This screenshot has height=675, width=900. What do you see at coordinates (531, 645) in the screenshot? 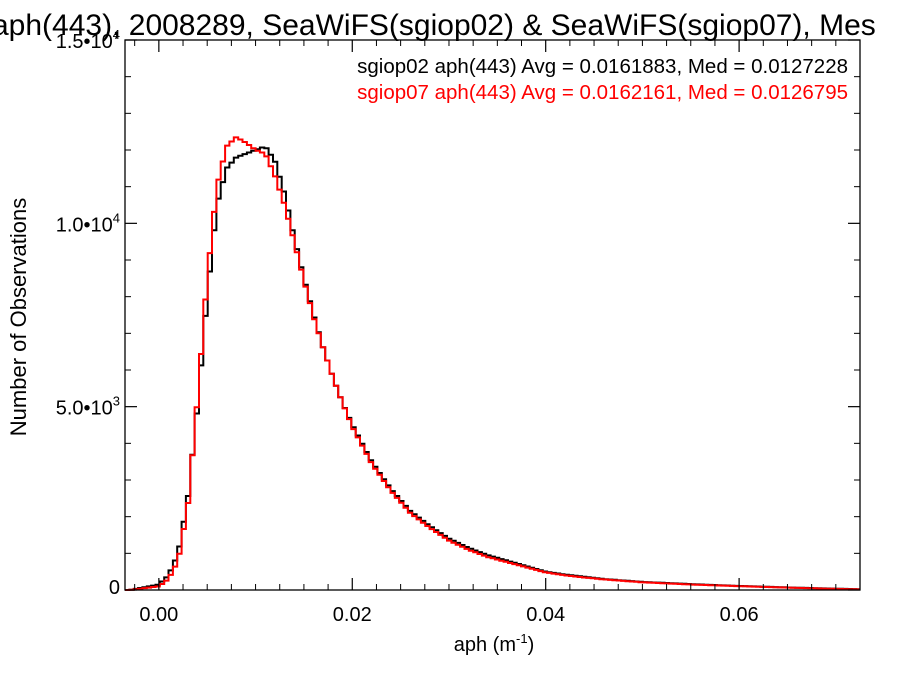
I see `x-axis-label-end: )` at bounding box center [531, 645].